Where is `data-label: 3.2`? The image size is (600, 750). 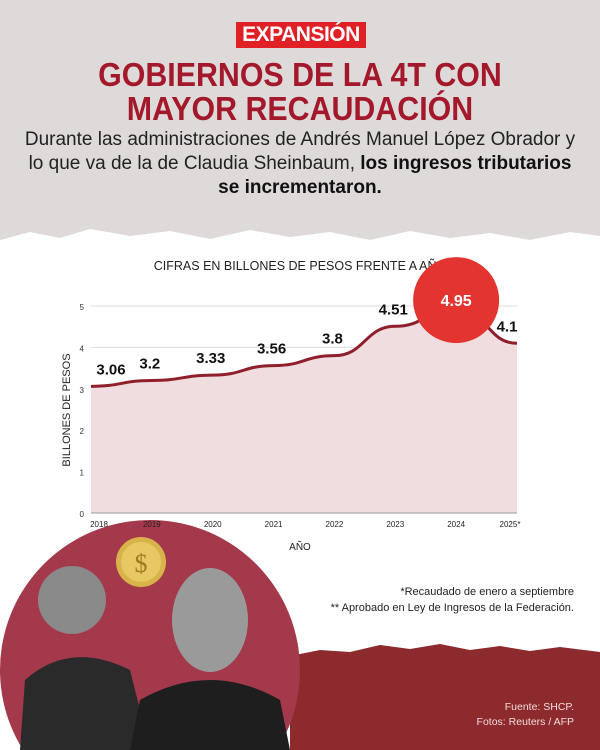 data-label: 3.2 is located at coordinates (149, 364).